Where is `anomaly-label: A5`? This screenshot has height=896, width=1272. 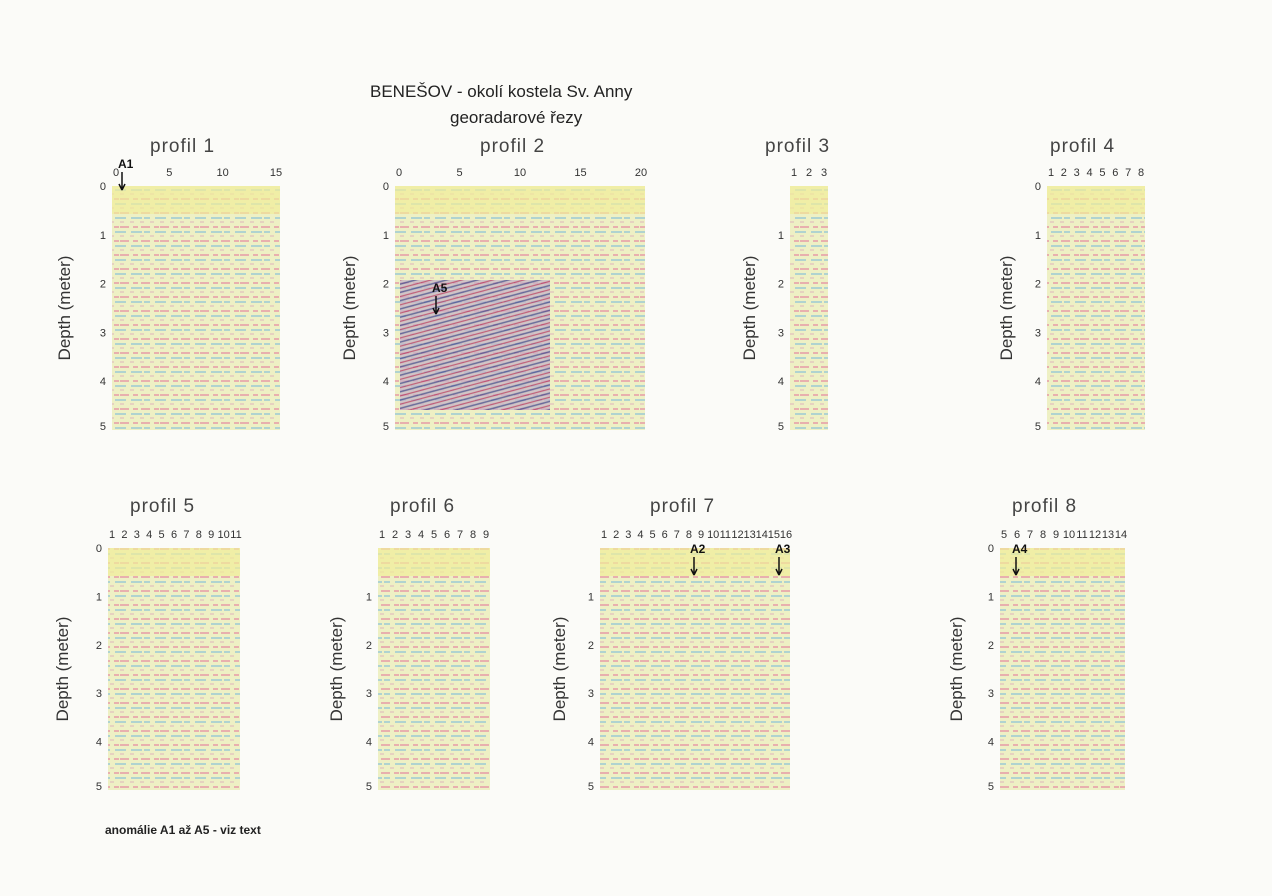
anomaly-label: A5 is located at coordinates (440, 288).